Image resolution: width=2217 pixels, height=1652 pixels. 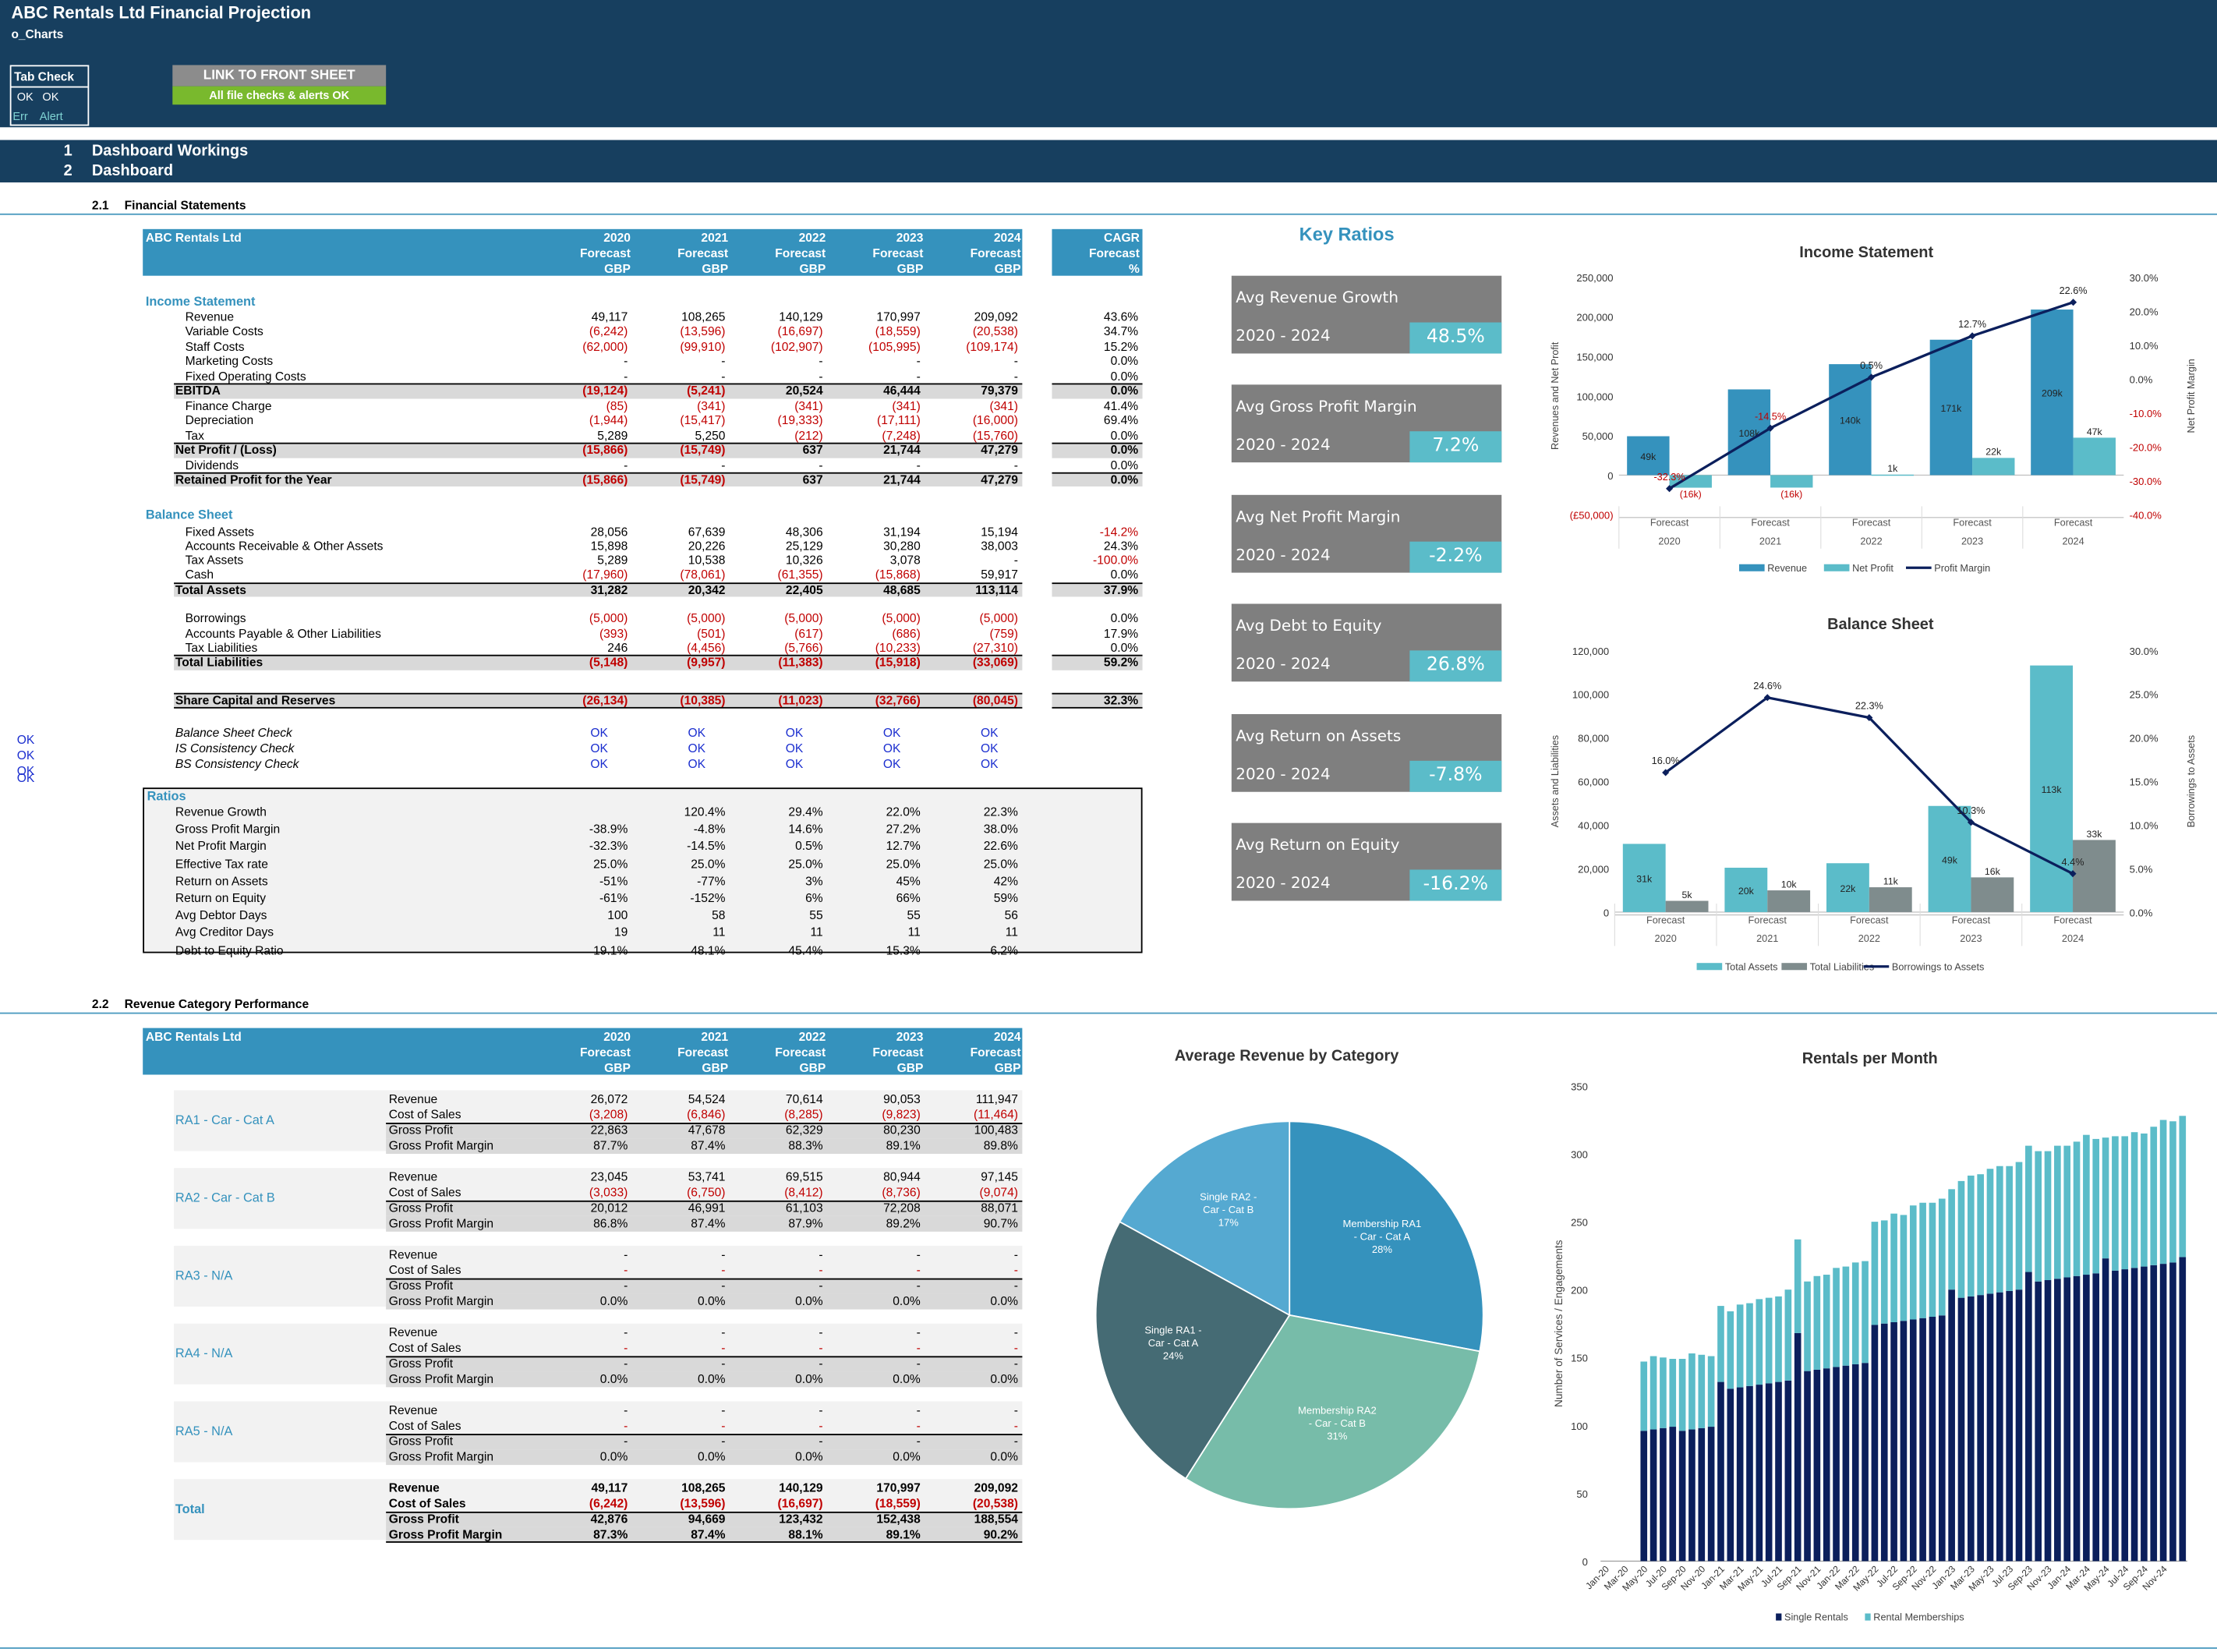 What do you see at coordinates (1669, 541) in the screenshot?
I see `category-label: 2020` at bounding box center [1669, 541].